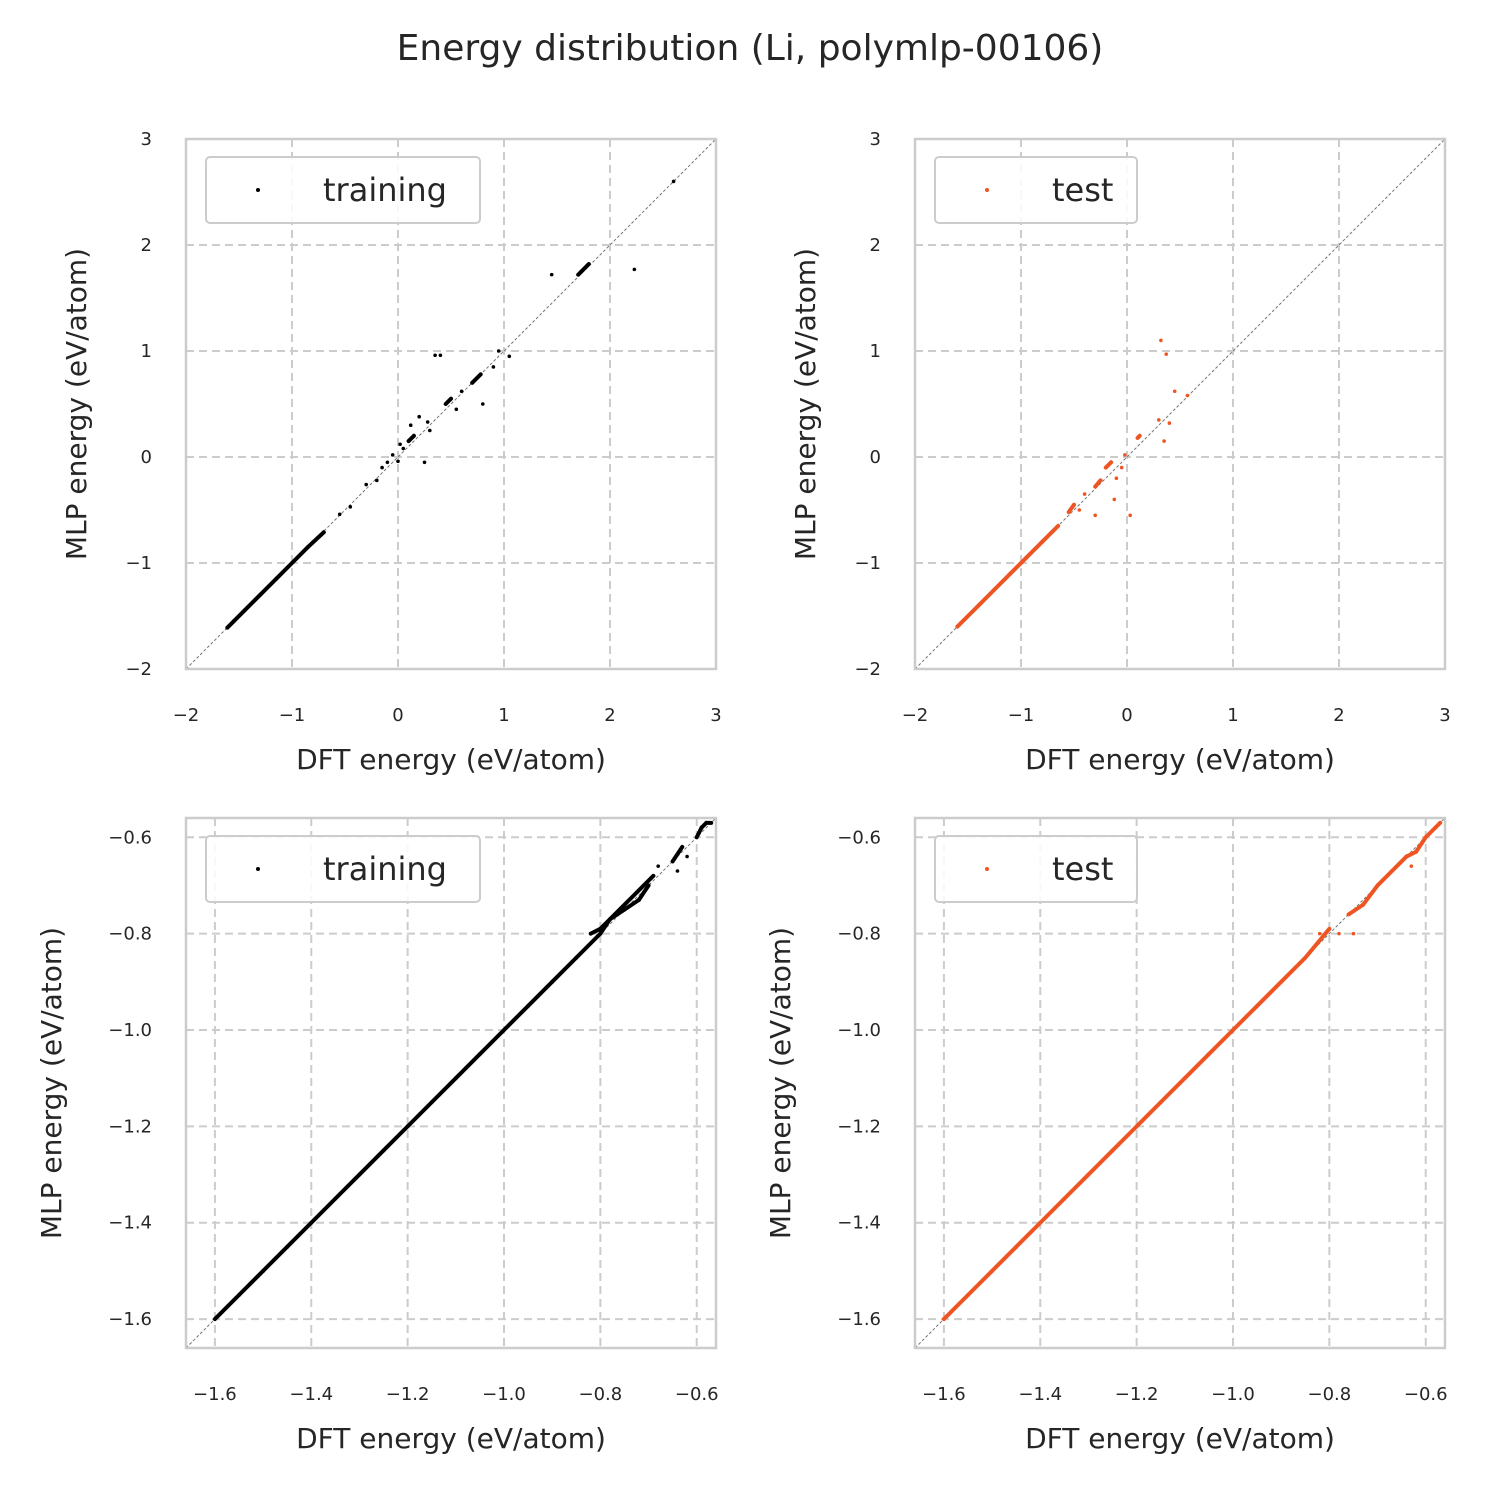  Describe the element at coordinates (130, 1030) in the screenshot. I see `y-tick-label: −1.0` at that location.